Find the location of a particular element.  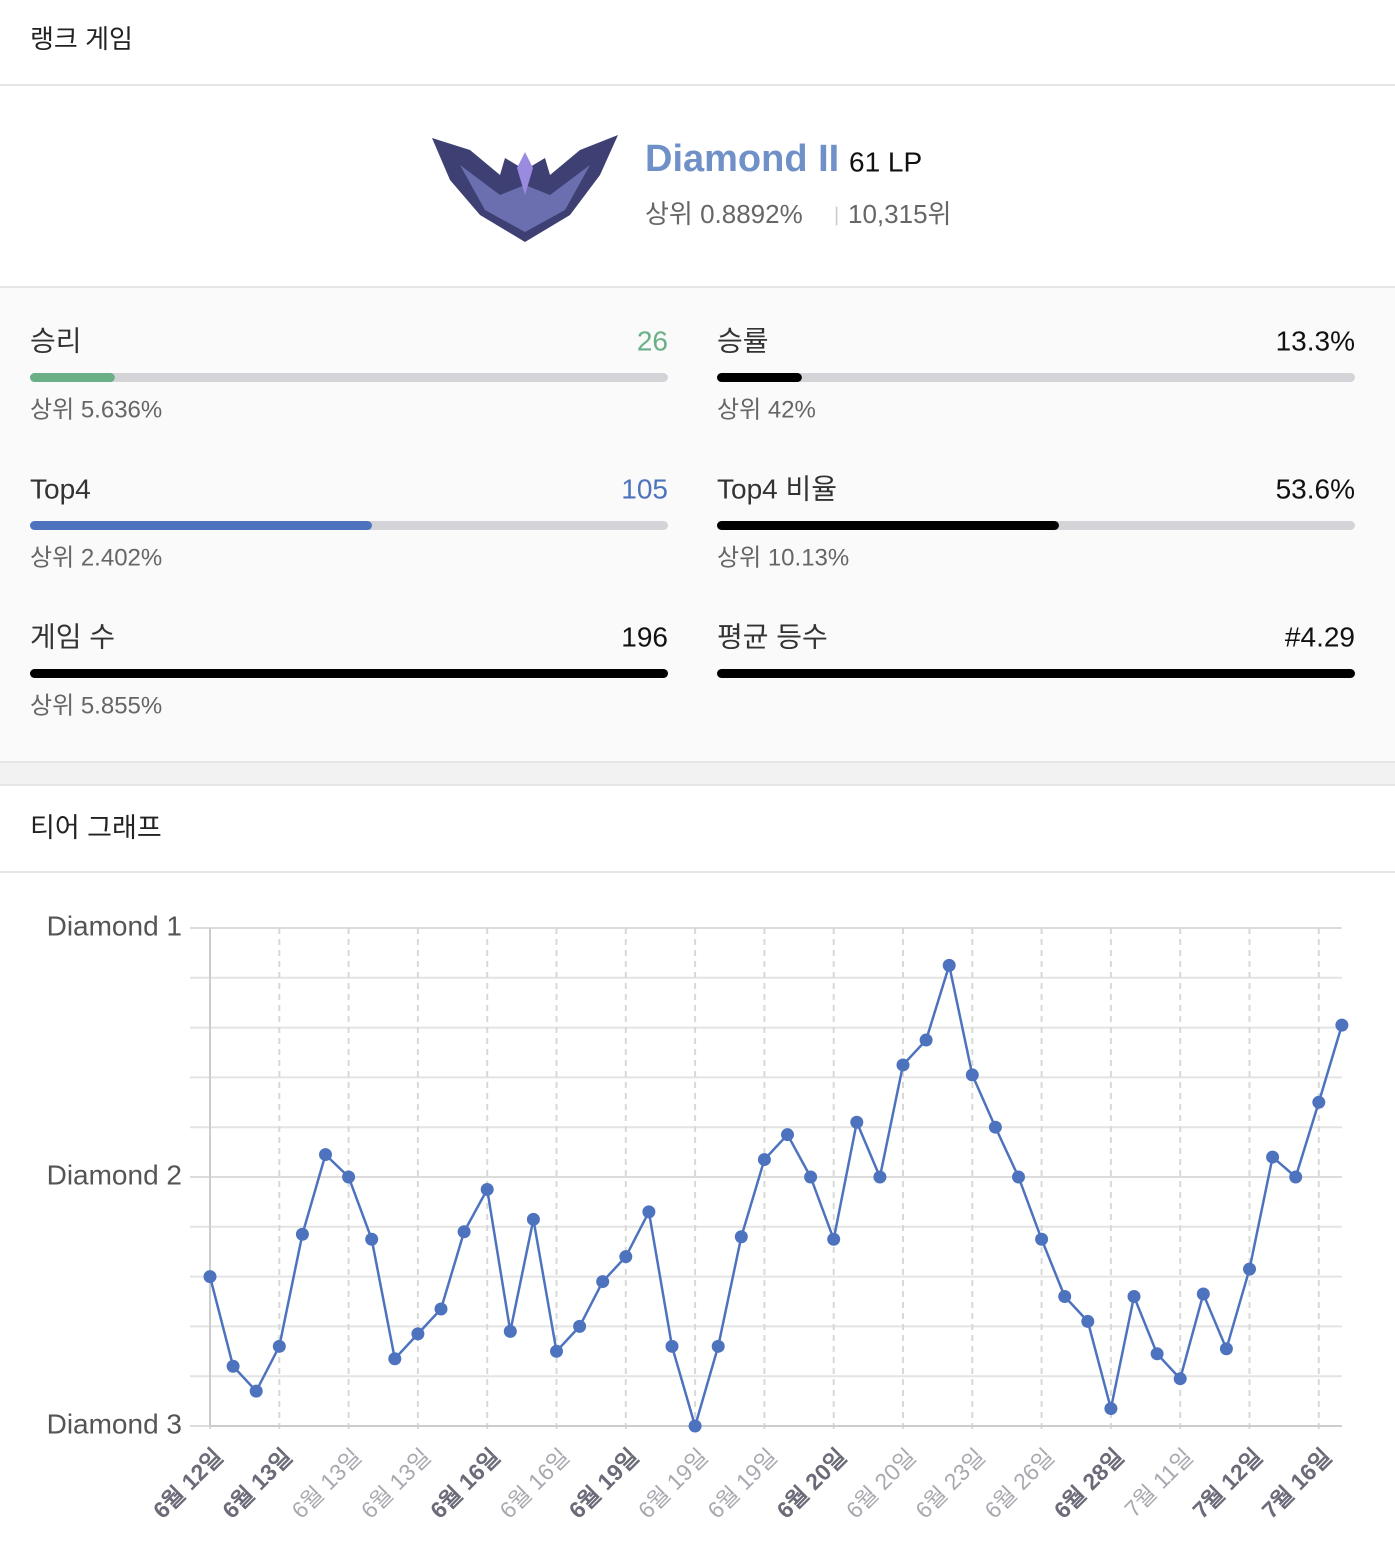

stat-value: 53.6% is located at coordinates (1315, 488).